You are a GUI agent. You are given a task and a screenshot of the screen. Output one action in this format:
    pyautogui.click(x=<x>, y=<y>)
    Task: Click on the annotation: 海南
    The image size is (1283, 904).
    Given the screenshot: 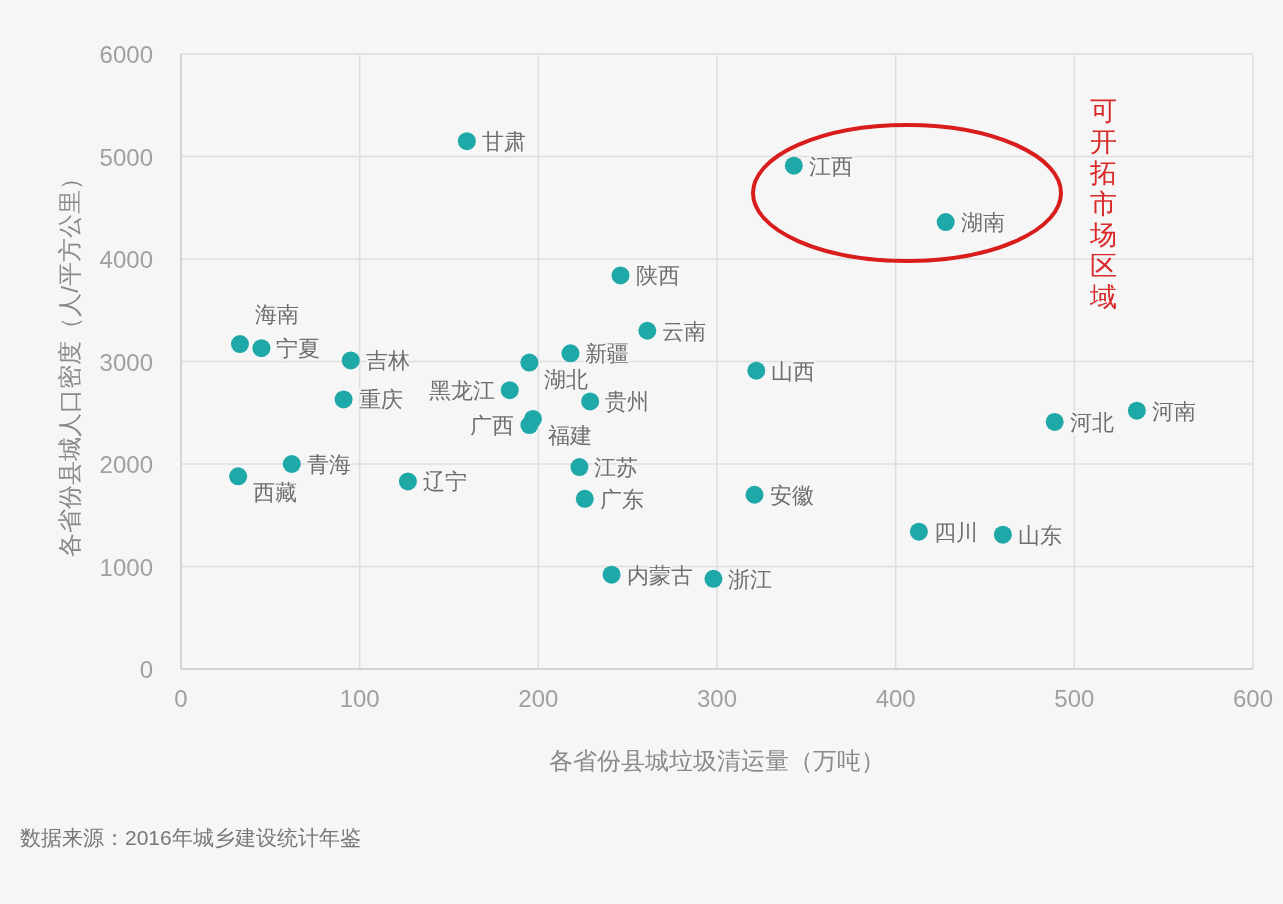 What is the action you would take?
    pyautogui.click(x=276, y=315)
    